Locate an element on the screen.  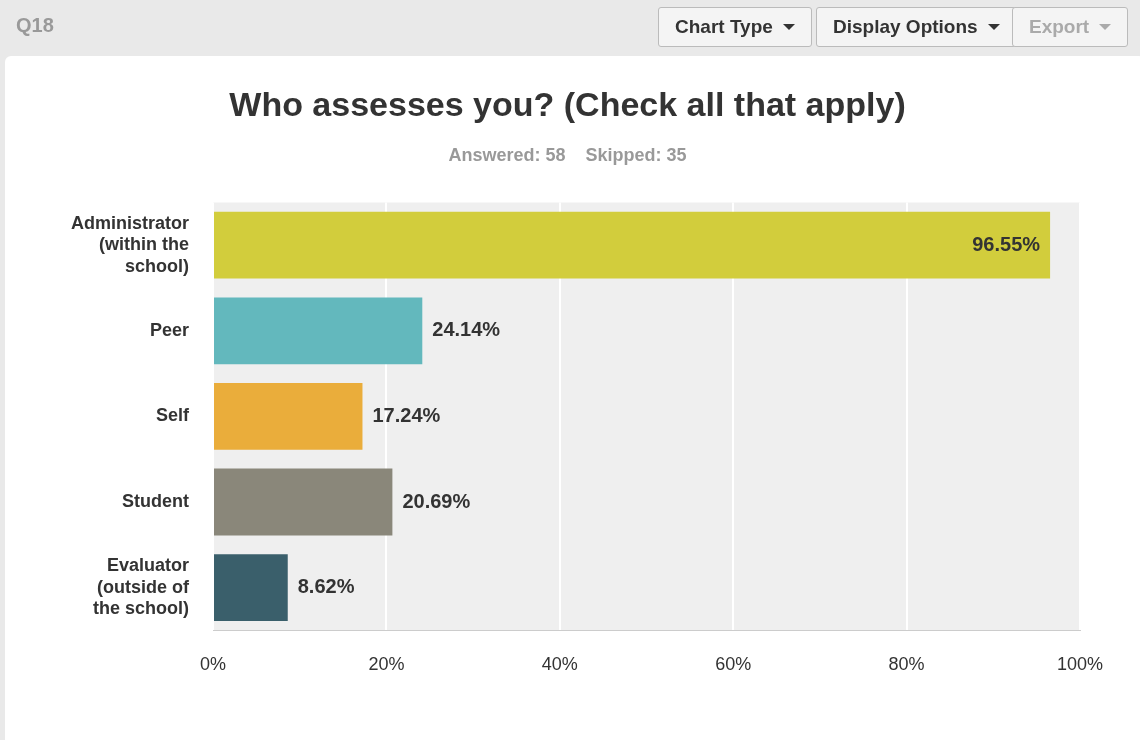
y-tick-label: Administrator (within the school) is located at coordinates (130, 244).